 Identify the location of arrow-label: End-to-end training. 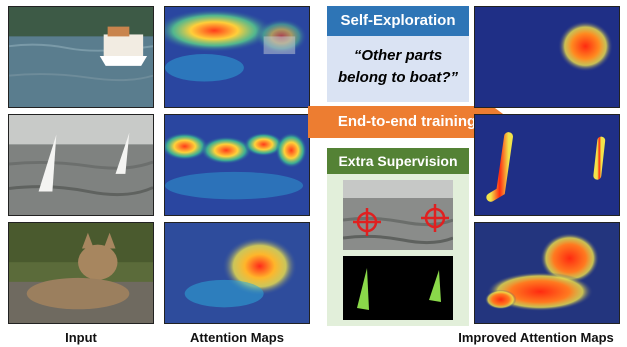
(407, 121).